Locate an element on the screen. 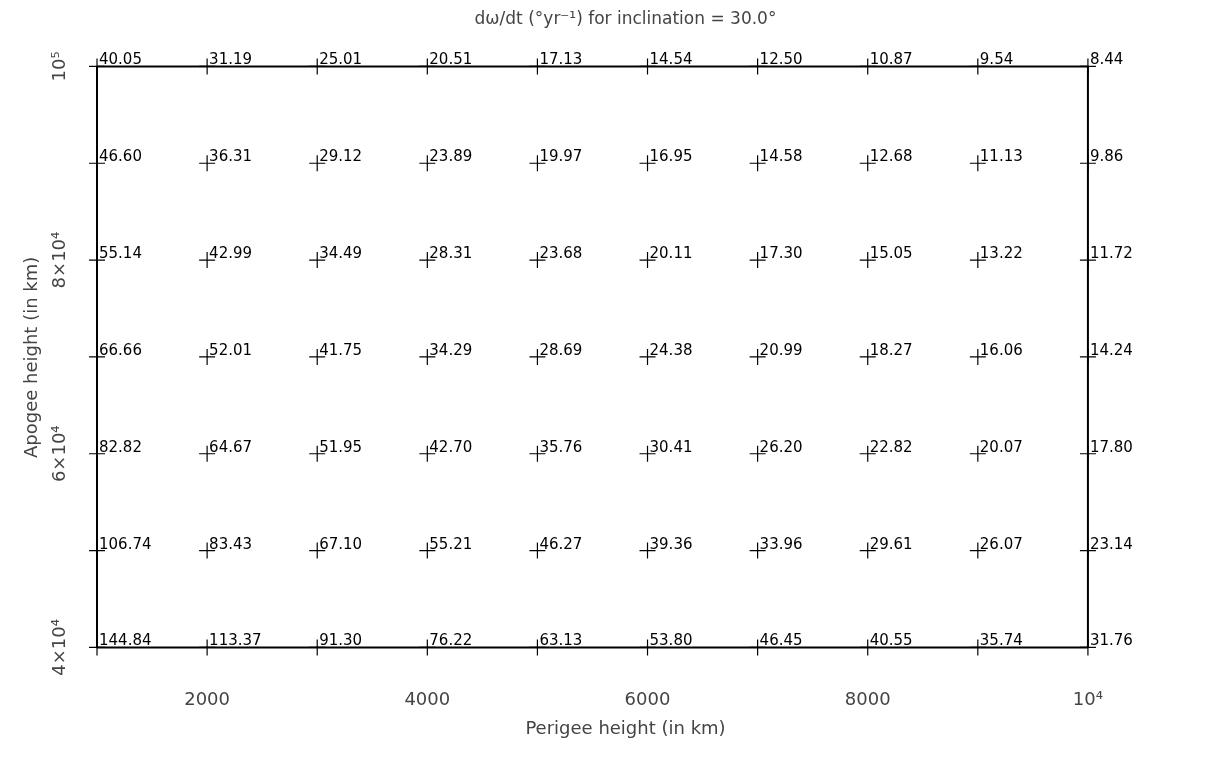 This screenshot has width=1220, height=770. data-label: 63.13 is located at coordinates (561, 640).